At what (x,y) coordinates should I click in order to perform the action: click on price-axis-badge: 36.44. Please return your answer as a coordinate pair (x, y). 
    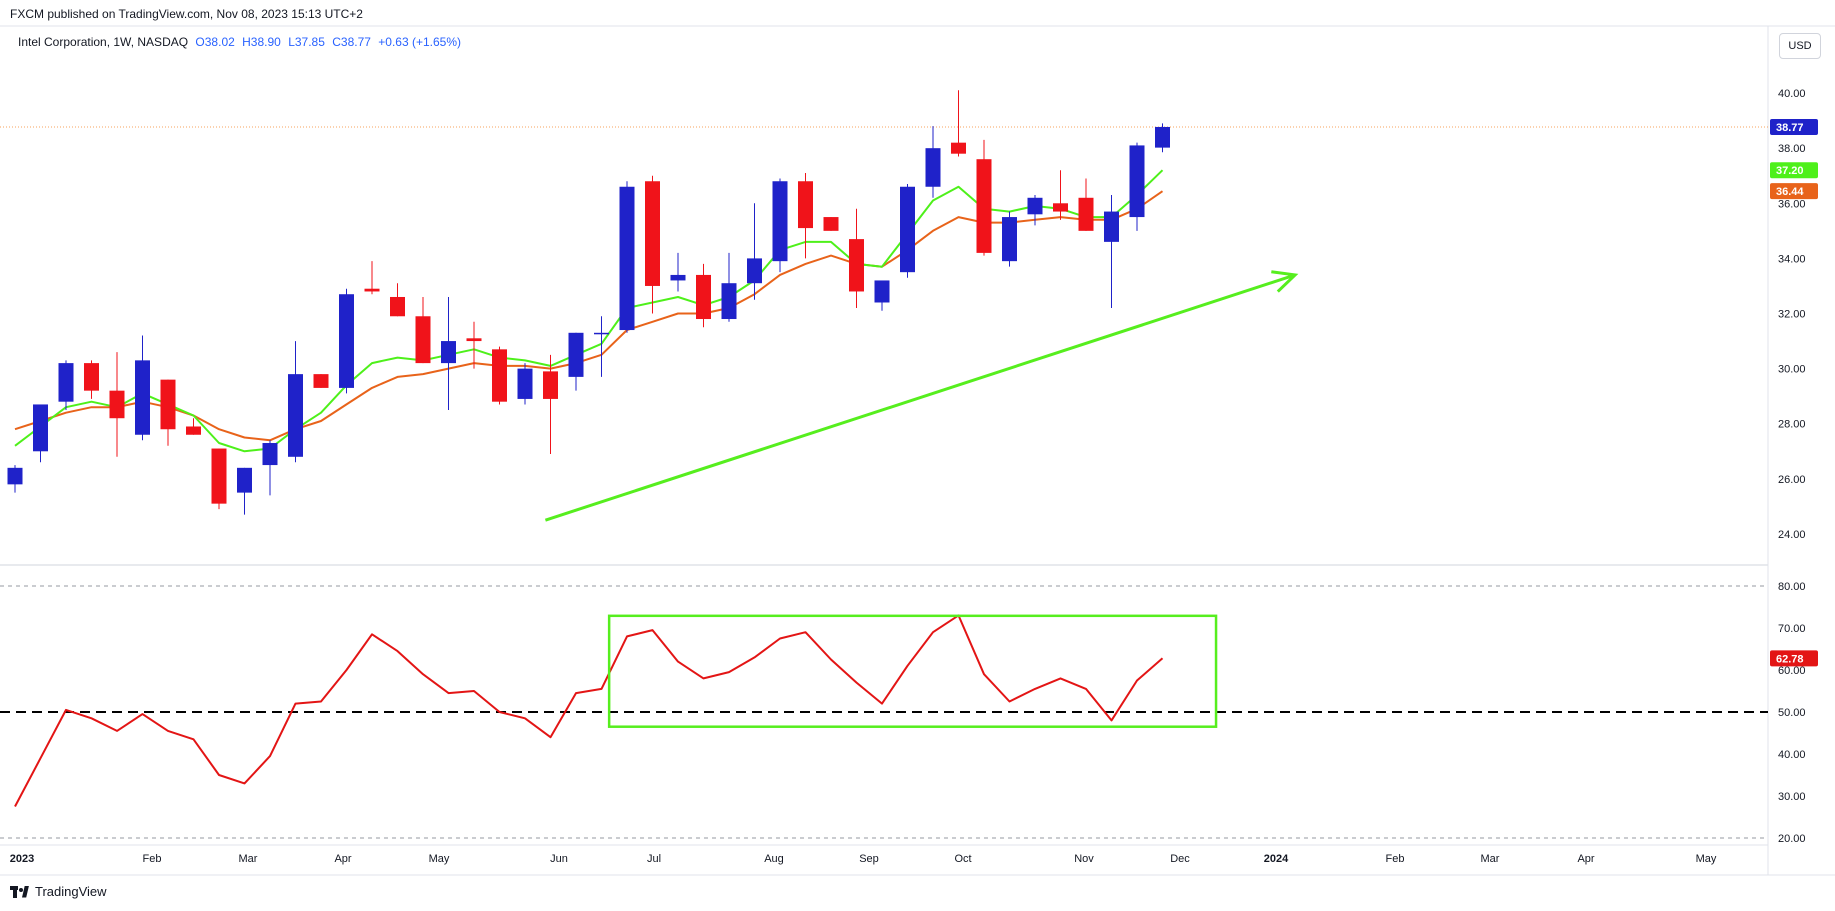
    Looking at the image, I should click on (1794, 191).